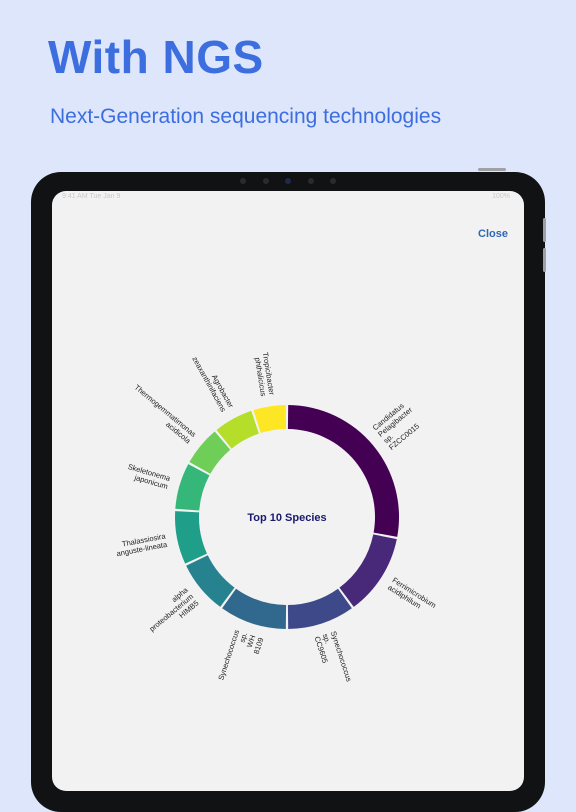 Image resolution: width=576 pixels, height=812 pixels. What do you see at coordinates (148, 476) in the screenshot?
I see `segment-label: Skeletonemajaponicum` at bounding box center [148, 476].